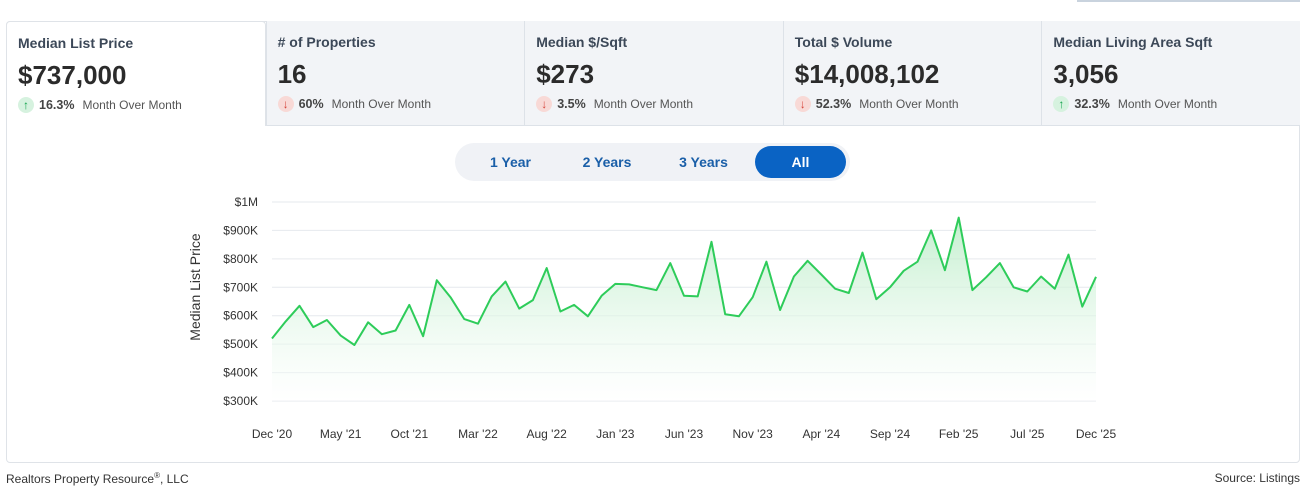  What do you see at coordinates (195, 287) in the screenshot?
I see `y-axis-label: Median List Price` at bounding box center [195, 287].